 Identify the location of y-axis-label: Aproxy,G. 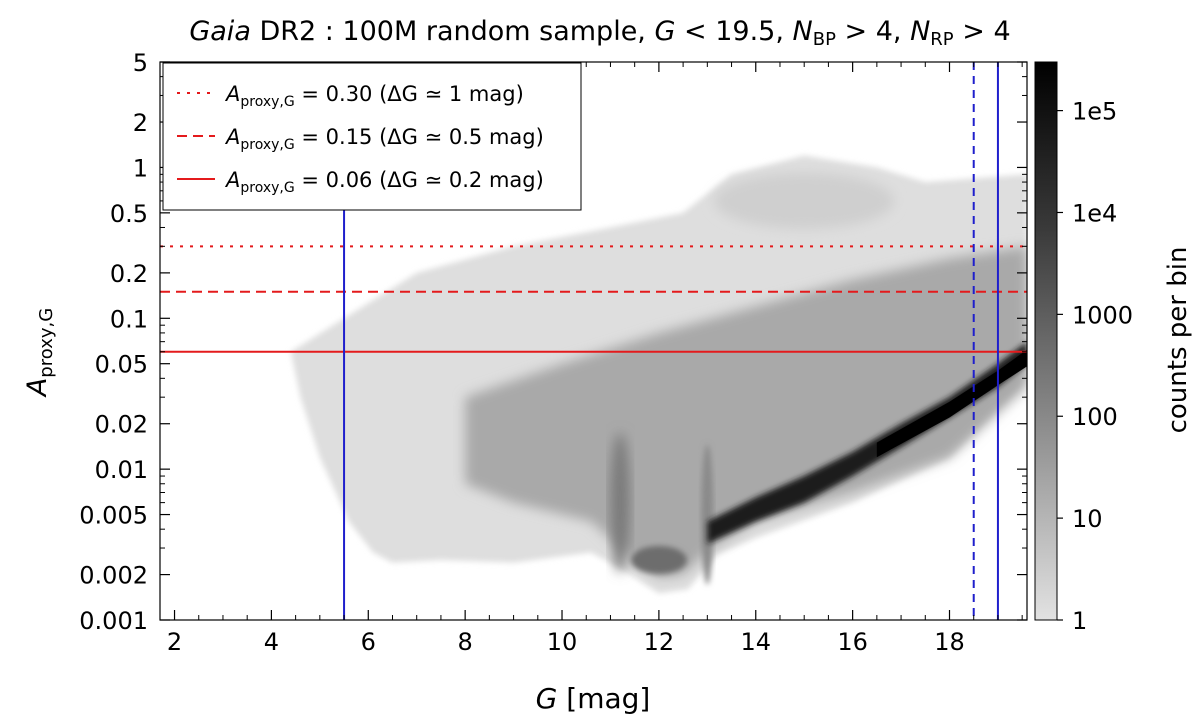
(39, 353).